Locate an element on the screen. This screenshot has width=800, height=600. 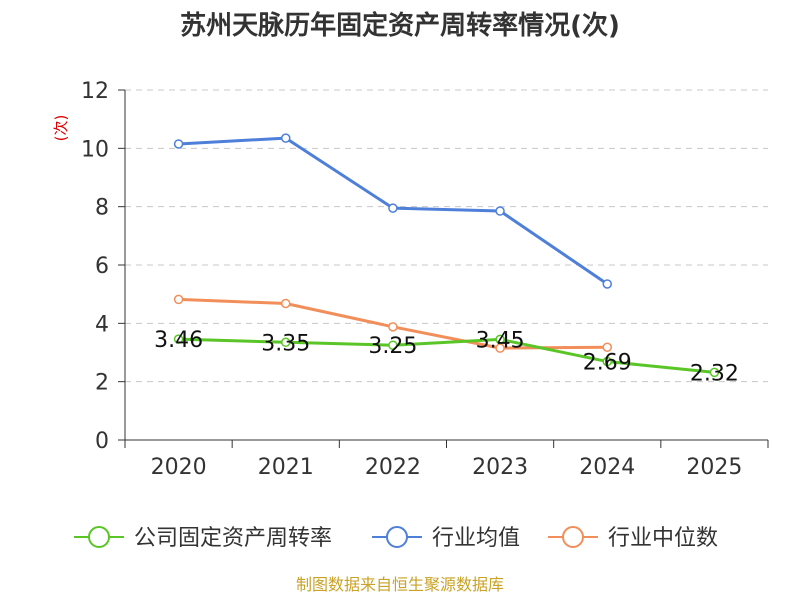
legend: 公司固定资产周转率 行业均值 行业中位数 is located at coordinates (396, 538).